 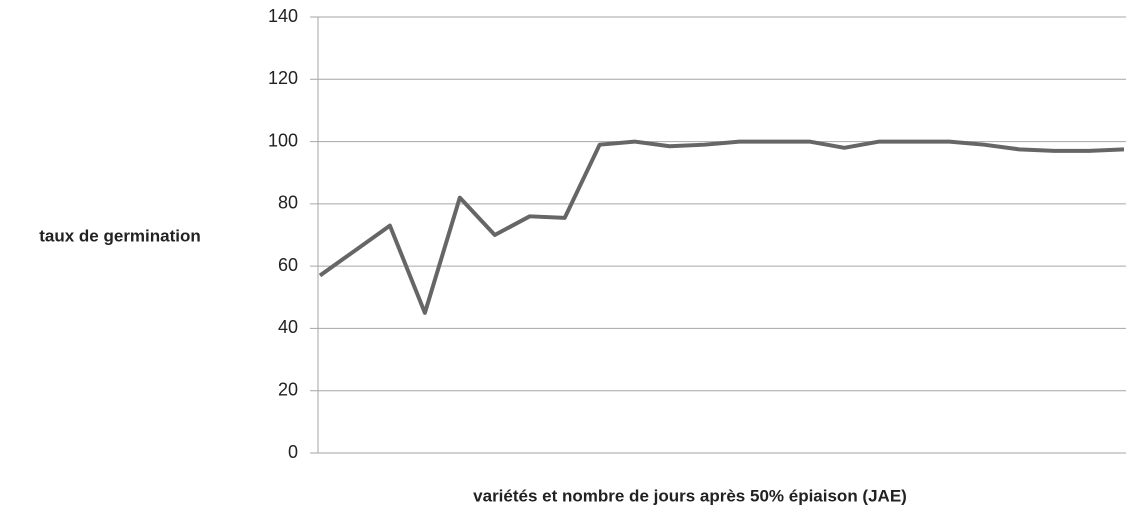 What do you see at coordinates (283, 140) in the screenshot?
I see `y-tick-label: 100` at bounding box center [283, 140].